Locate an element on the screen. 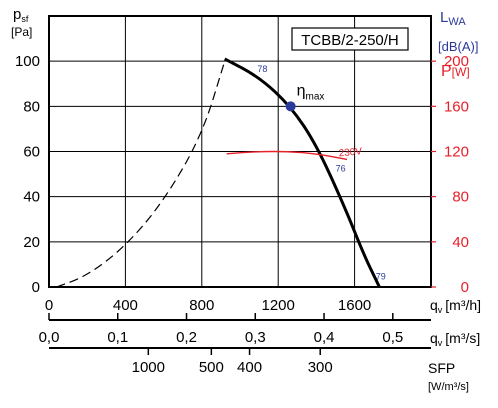 The image size is (498, 408). left-axis-label: psf is located at coordinates (21, 15).